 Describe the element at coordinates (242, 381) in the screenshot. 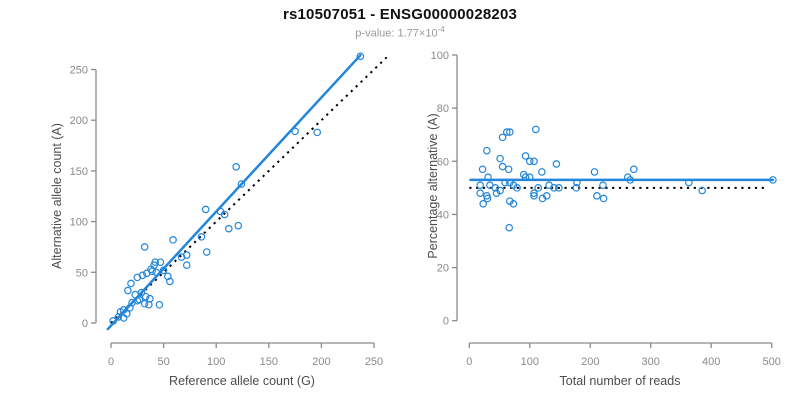

I see `left-plot-xlabel: Reference allele count (G)` at that location.